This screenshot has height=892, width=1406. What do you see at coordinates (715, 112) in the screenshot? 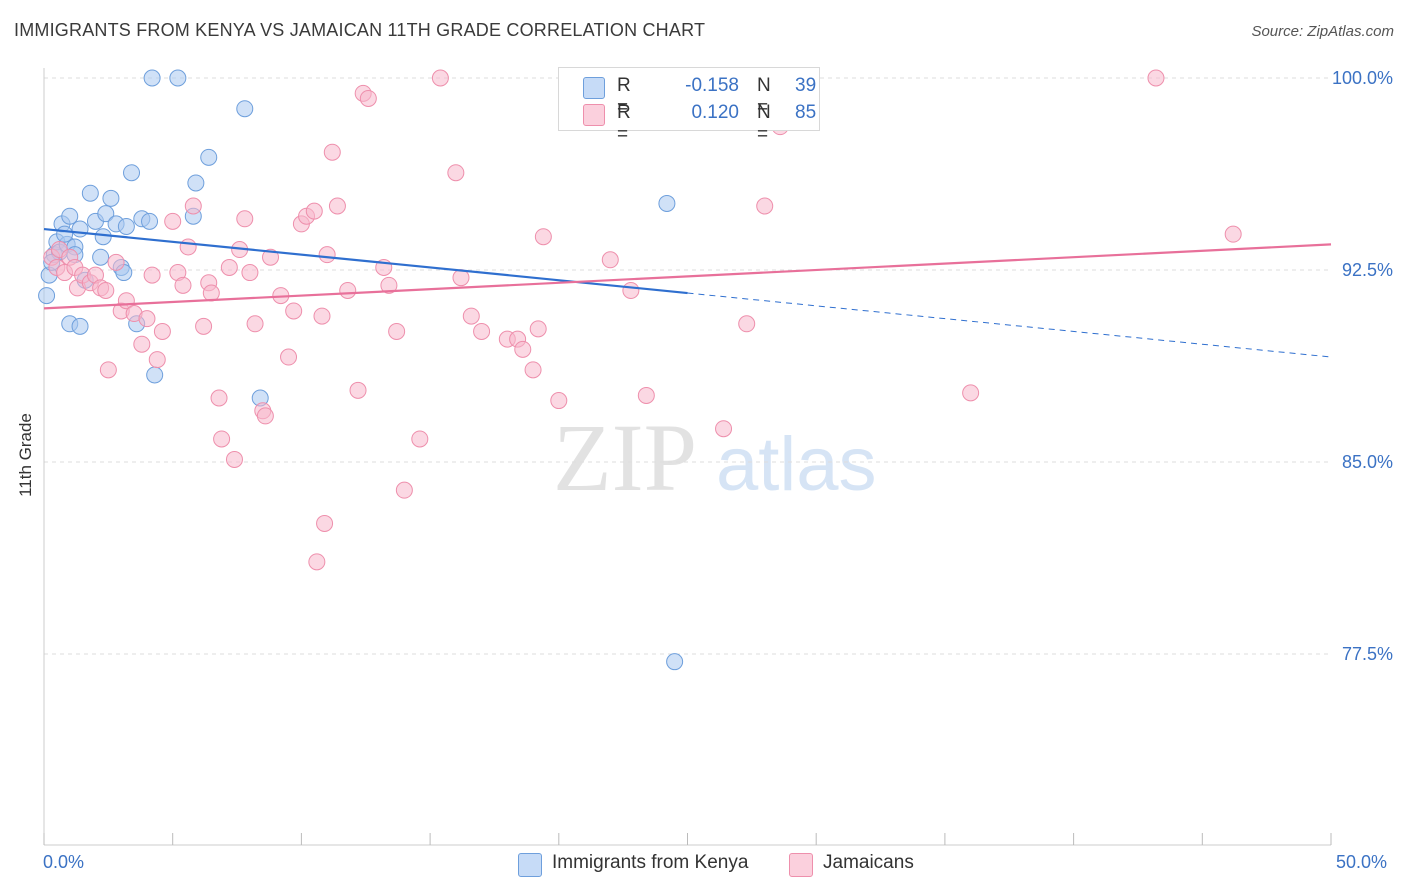
I see `r-value: 0.120` at bounding box center [715, 112].